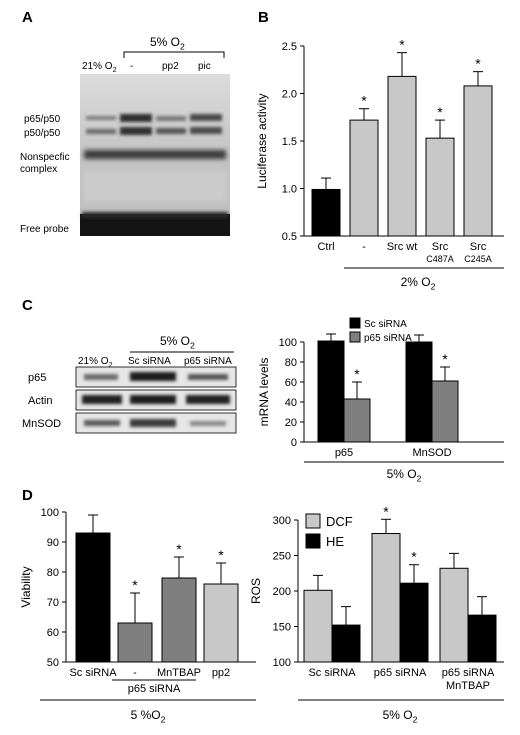 The width and height of the screenshot is (520, 735). Describe the element at coordinates (179, 673) in the screenshot. I see `chart-d-left-x-tick-label-2: MnTBAP` at that location.